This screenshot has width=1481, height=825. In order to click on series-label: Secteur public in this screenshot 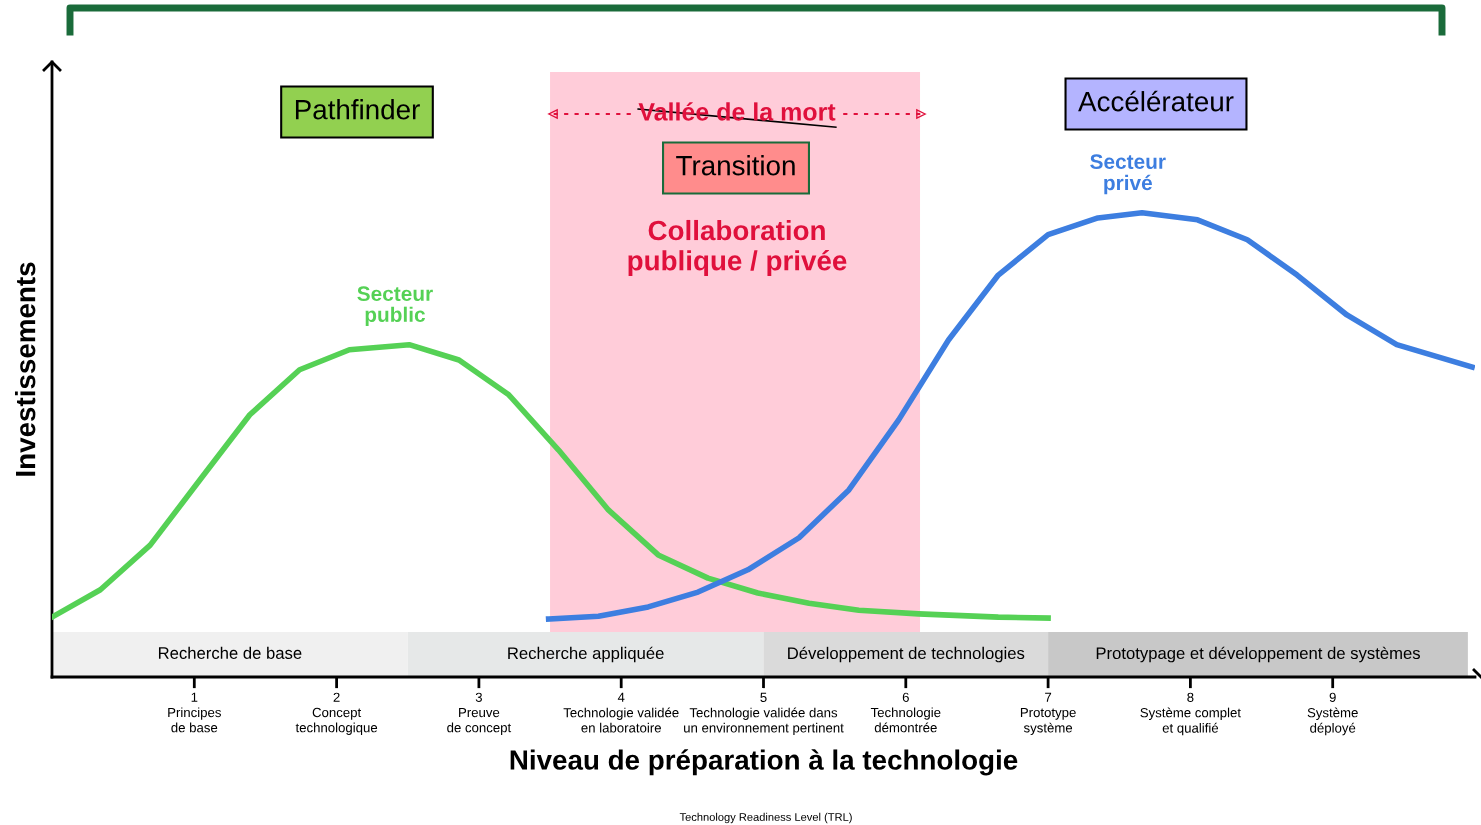, I will do `click(395, 306)`.